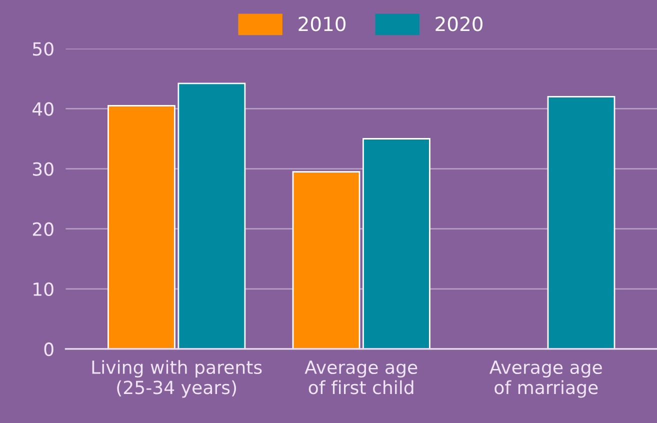 Image resolution: width=657 pixels, height=423 pixels. Describe the element at coordinates (177, 379) in the screenshot. I see `x-tick-label: Living with parents (25-34 years)` at that location.